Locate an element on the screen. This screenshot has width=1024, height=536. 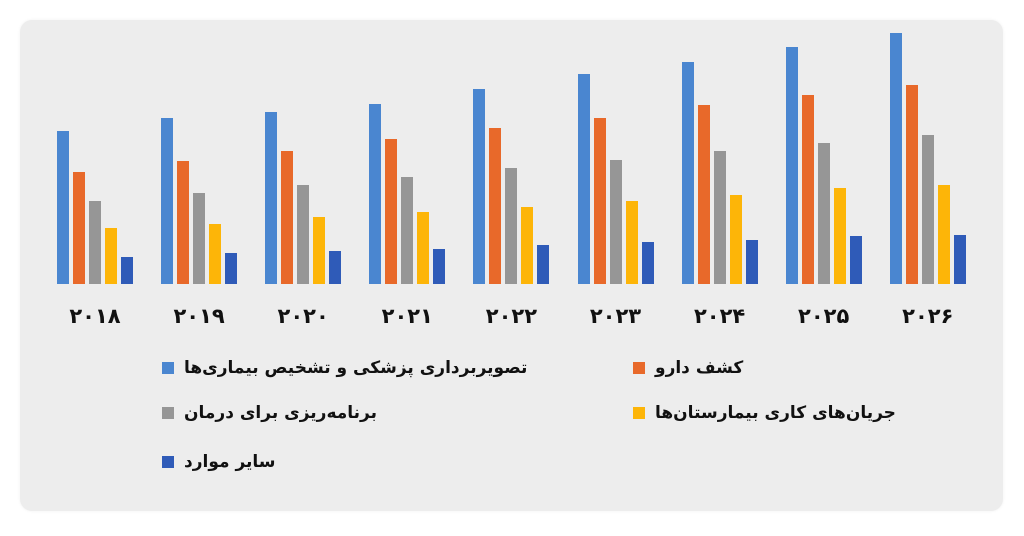
legend-label: جریان‌های کاری بیمارستان‌ها is located at coordinates (775, 413).